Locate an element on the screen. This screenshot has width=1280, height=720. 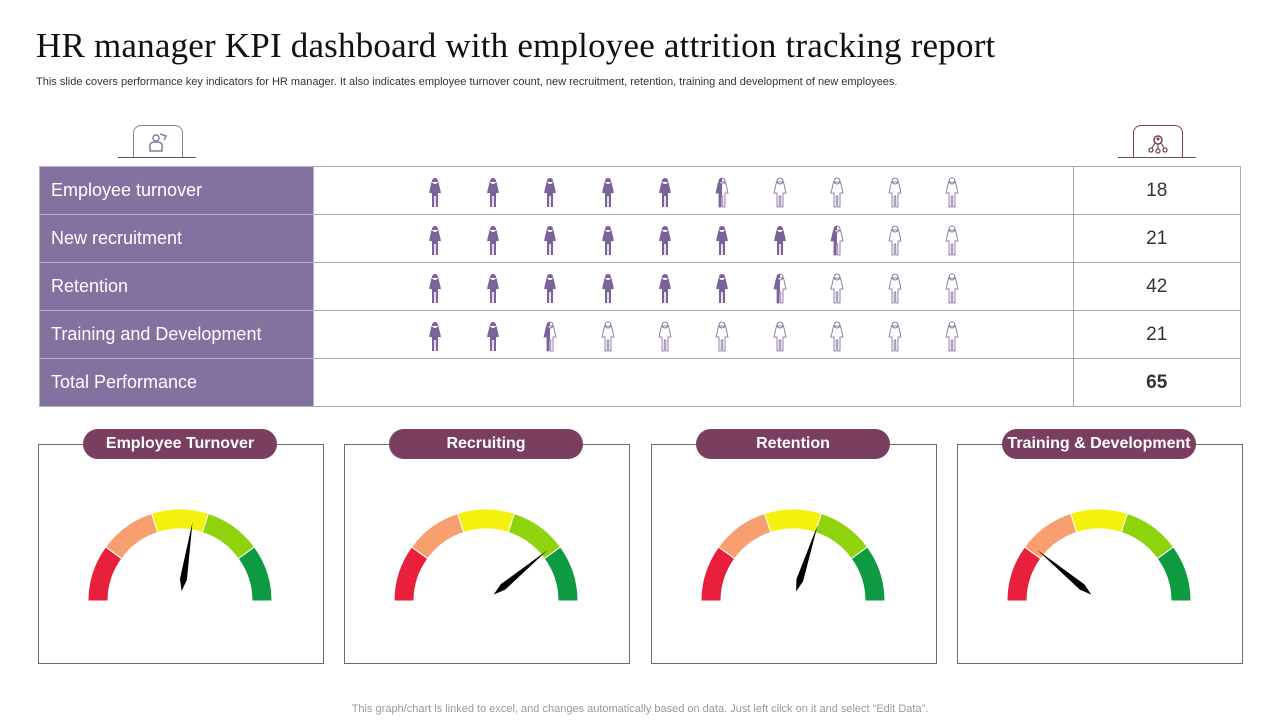
total-label: Total Performance is located at coordinates (176, 382).